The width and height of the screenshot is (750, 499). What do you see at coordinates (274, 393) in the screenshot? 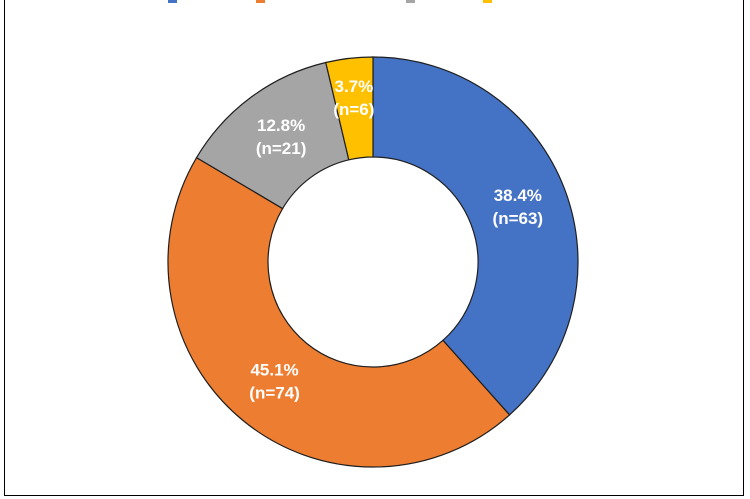
I see `data-label-count-2: (n=74)` at bounding box center [274, 393].